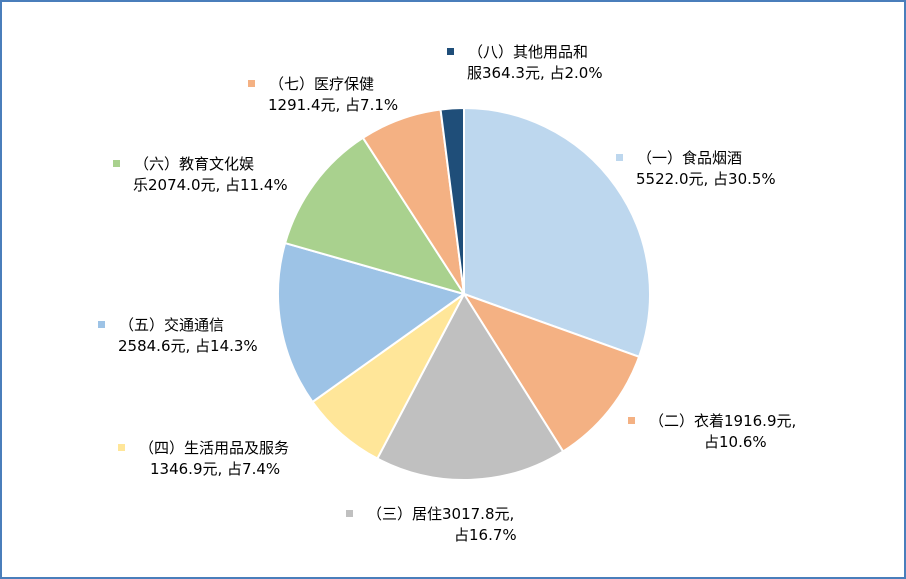  Describe the element at coordinates (525, 63) in the screenshot. I see `label-slice-8: （八）其他用品和 服364.3元, 占2.0%` at that location.